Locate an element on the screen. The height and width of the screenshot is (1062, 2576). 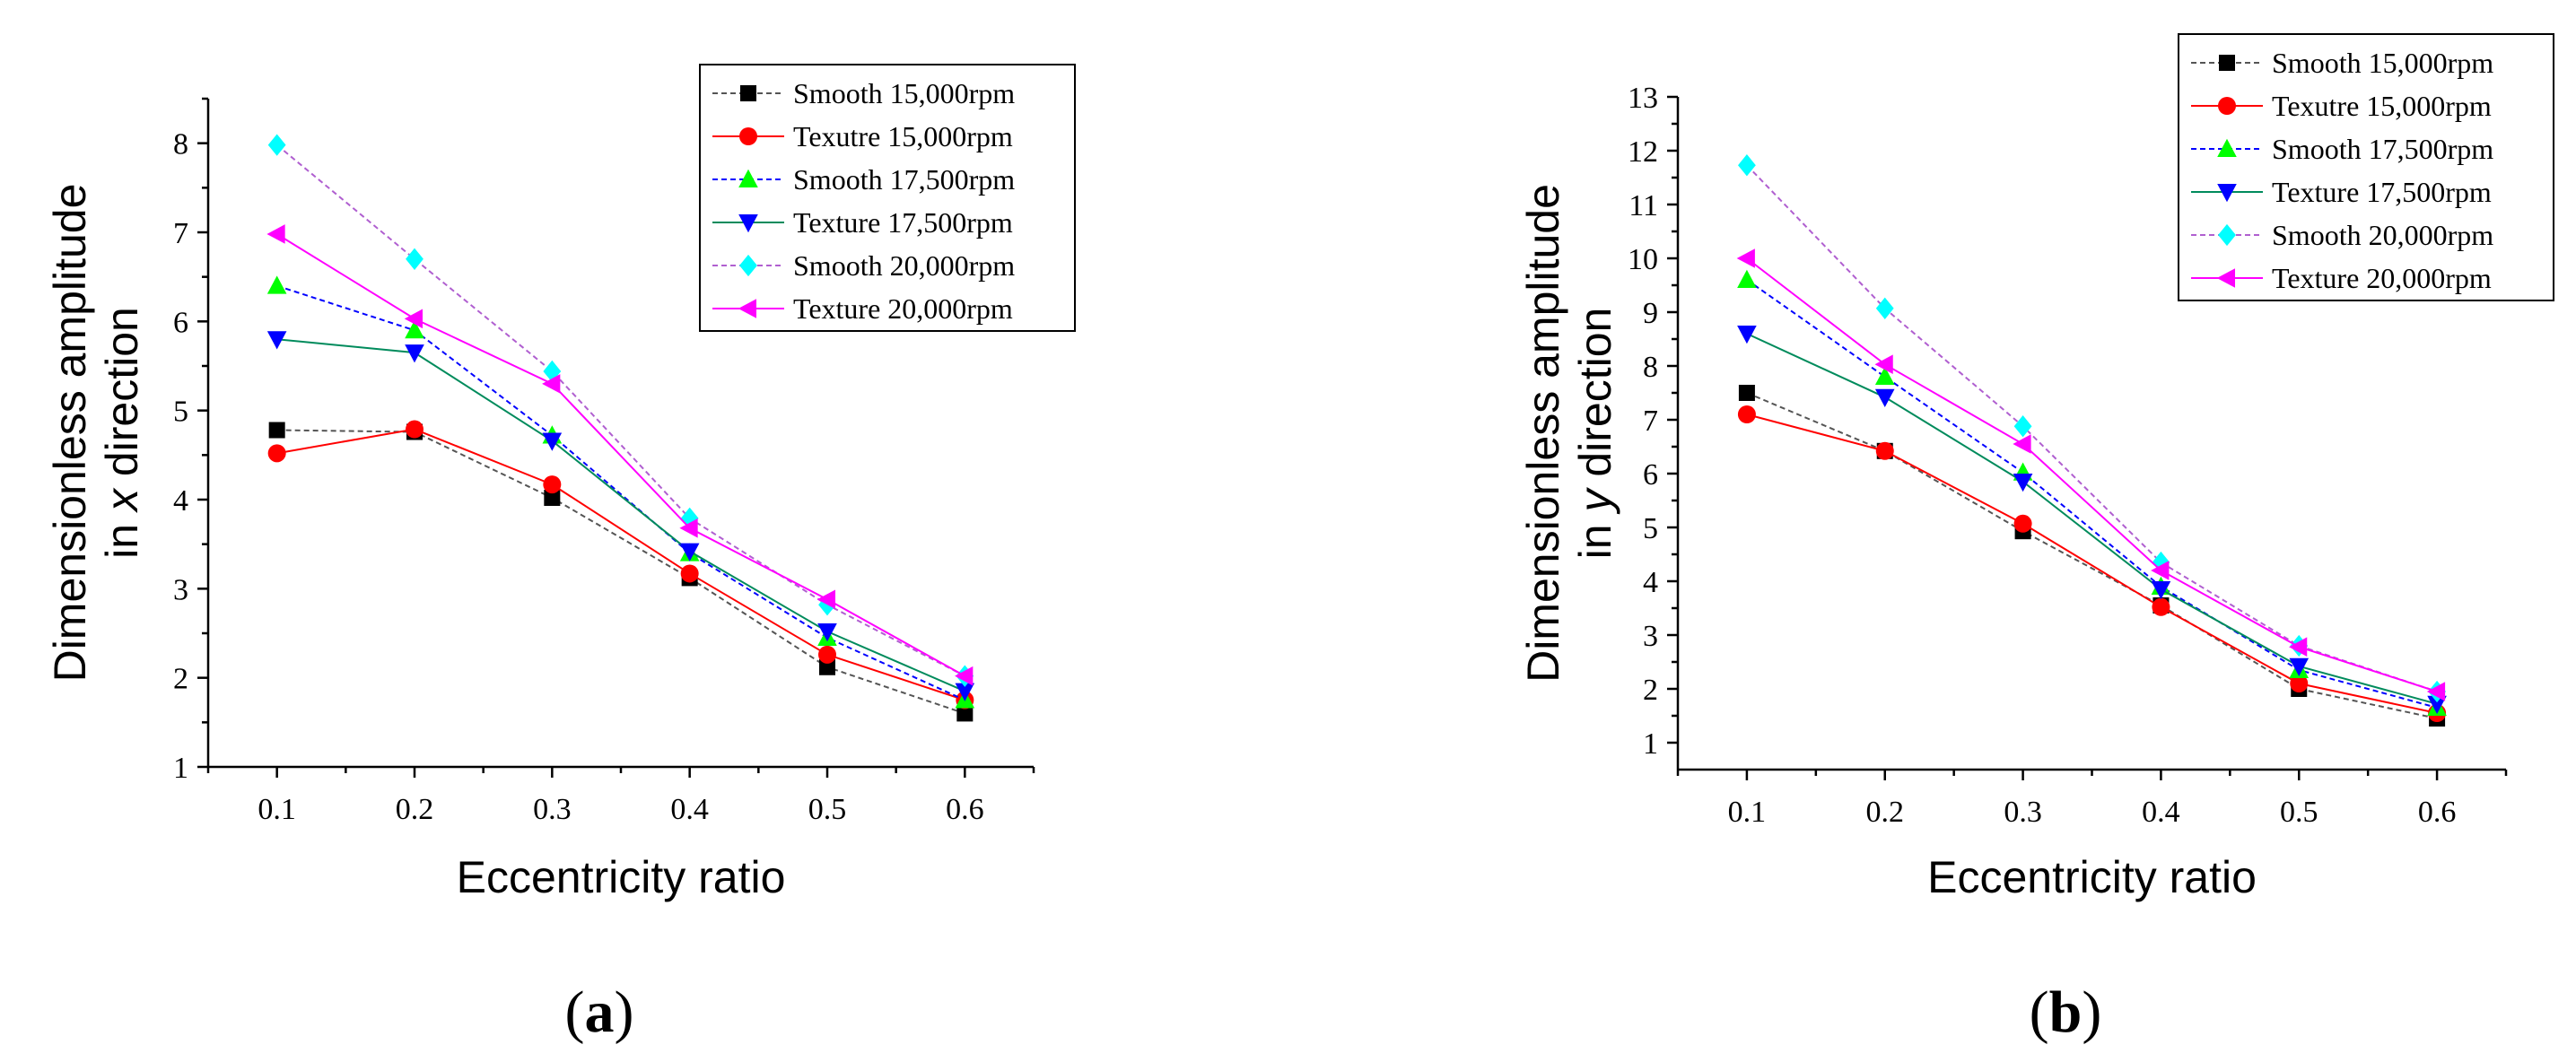
panel-label-b-letter: b is located at coordinates (2066, 1012).